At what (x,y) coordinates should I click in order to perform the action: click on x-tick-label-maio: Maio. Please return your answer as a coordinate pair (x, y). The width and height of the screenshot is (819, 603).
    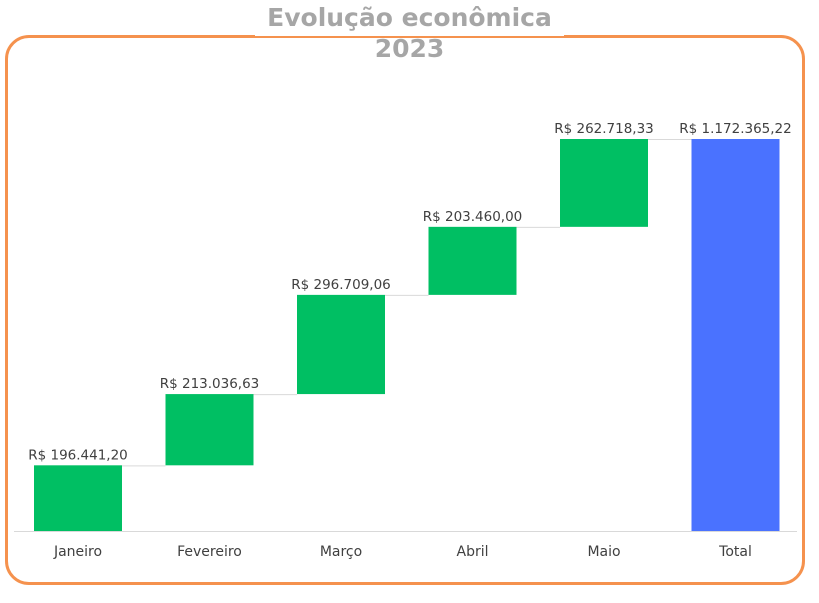
    Looking at the image, I should click on (603, 552).